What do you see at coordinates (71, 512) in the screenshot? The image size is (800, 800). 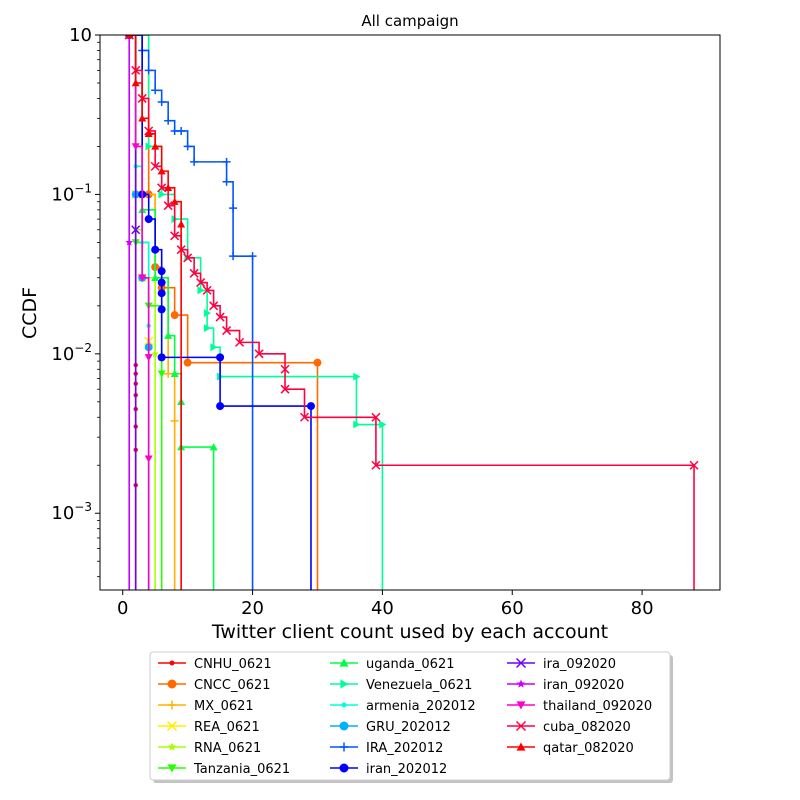 I see `y-tick-label: 10−3` at bounding box center [71, 512].